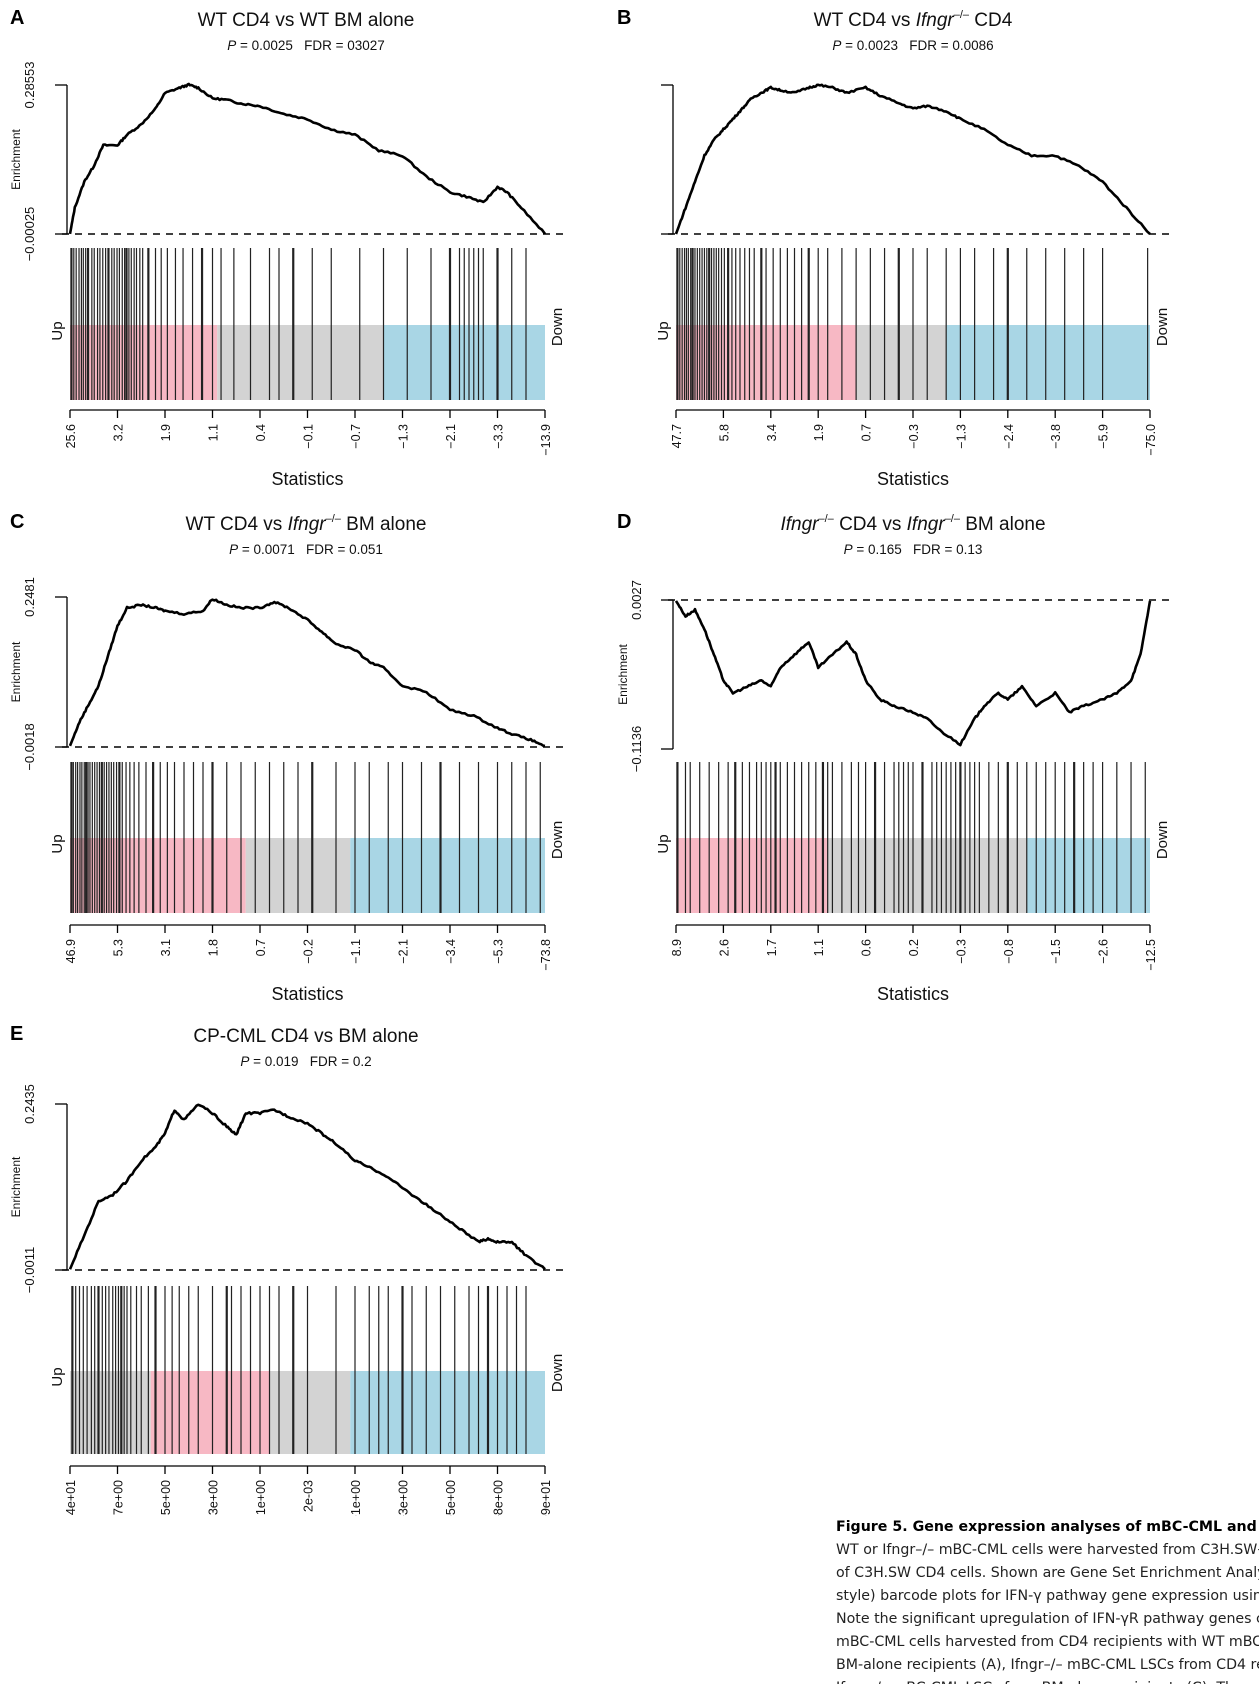 Image resolution: width=1259 pixels, height=1684 pixels. Describe the element at coordinates (310, 1061) in the screenshot. I see `p-fdr-values: = 0.019 FDR = 0.2` at that location.